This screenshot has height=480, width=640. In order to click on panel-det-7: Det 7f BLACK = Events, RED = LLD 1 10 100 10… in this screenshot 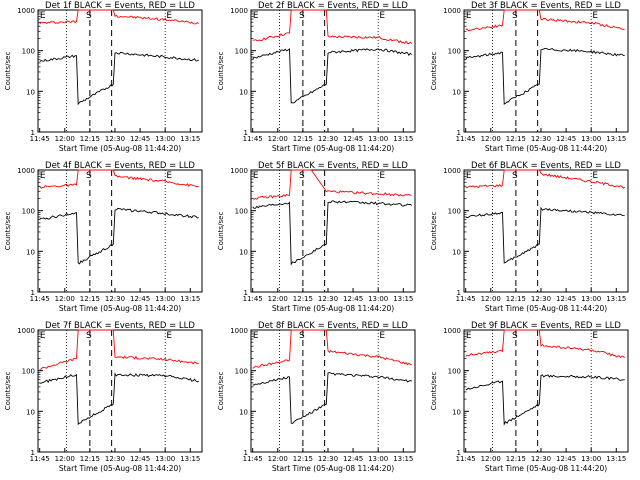, I will do `click(106, 400)`.